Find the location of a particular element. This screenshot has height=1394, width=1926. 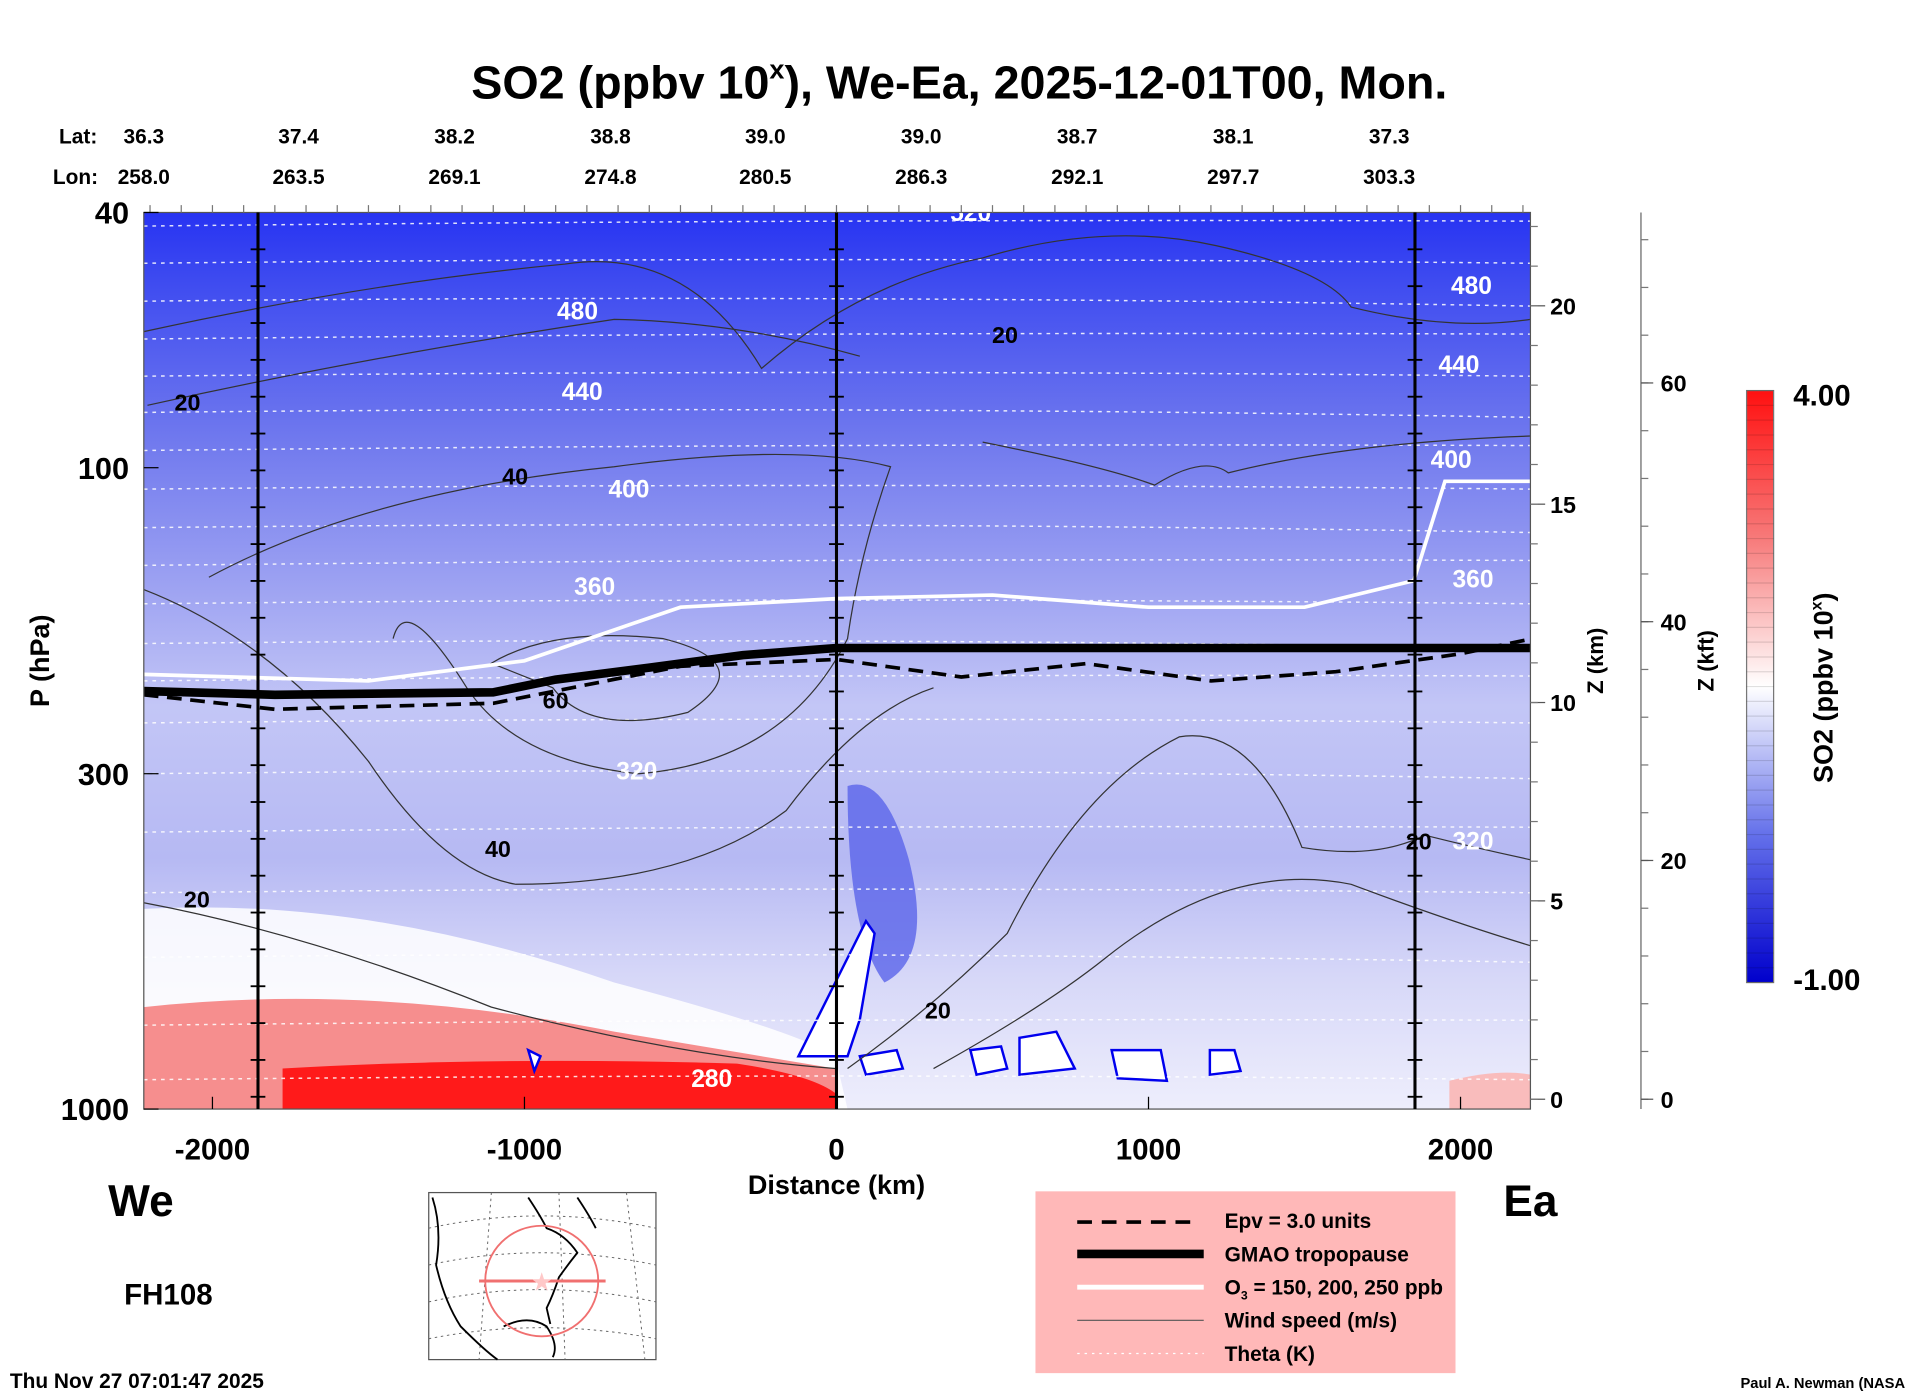

colorbar is located at coordinates (1760, 686).